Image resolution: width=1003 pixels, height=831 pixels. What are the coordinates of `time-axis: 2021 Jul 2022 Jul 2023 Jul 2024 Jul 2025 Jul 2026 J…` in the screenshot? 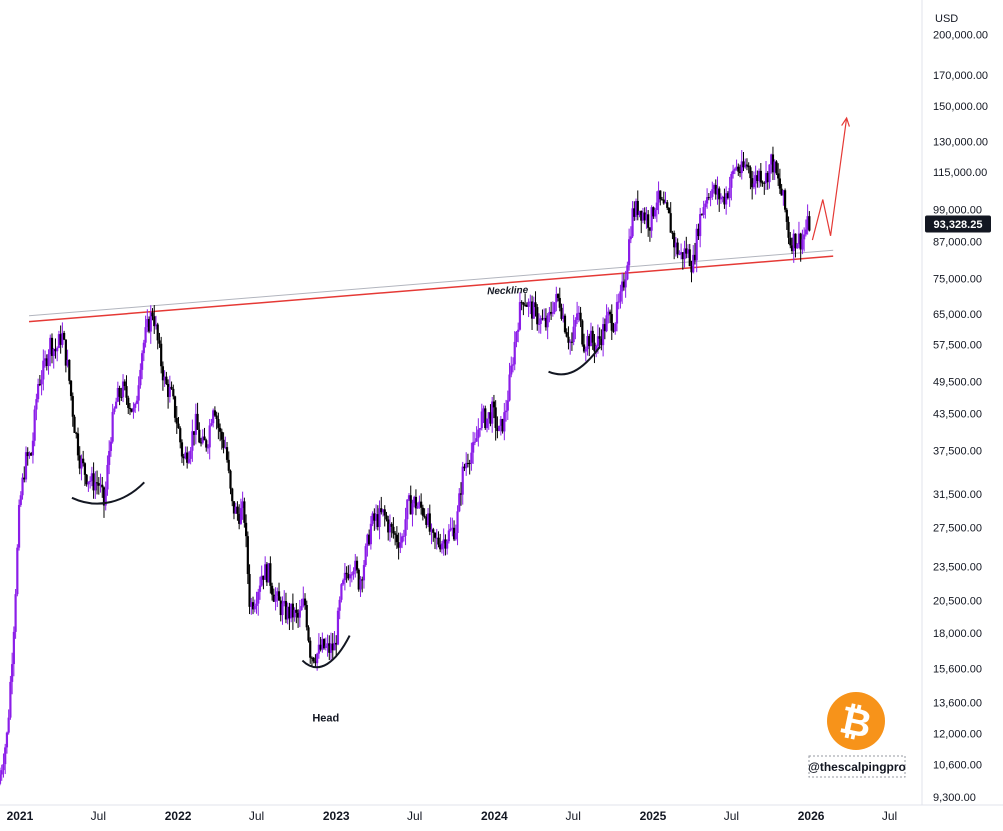 It's located at (501, 813).